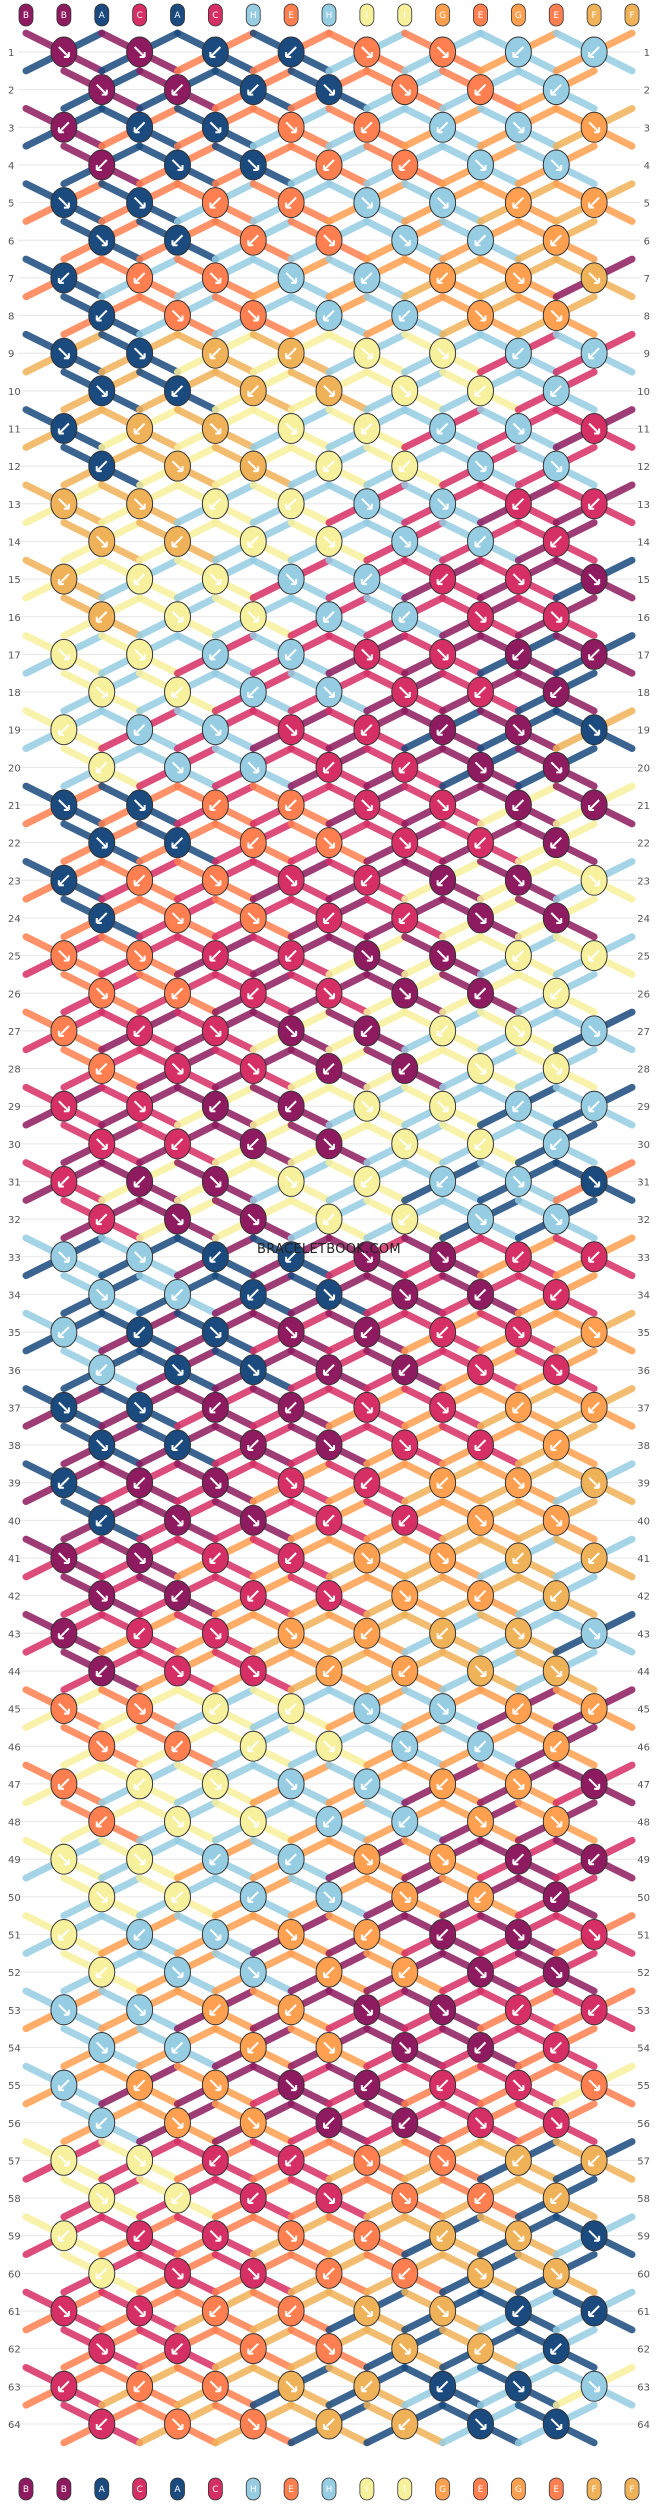 The image size is (658, 2504). Describe the element at coordinates (14, 580) in the screenshot. I see `row-number-left: 15` at that location.